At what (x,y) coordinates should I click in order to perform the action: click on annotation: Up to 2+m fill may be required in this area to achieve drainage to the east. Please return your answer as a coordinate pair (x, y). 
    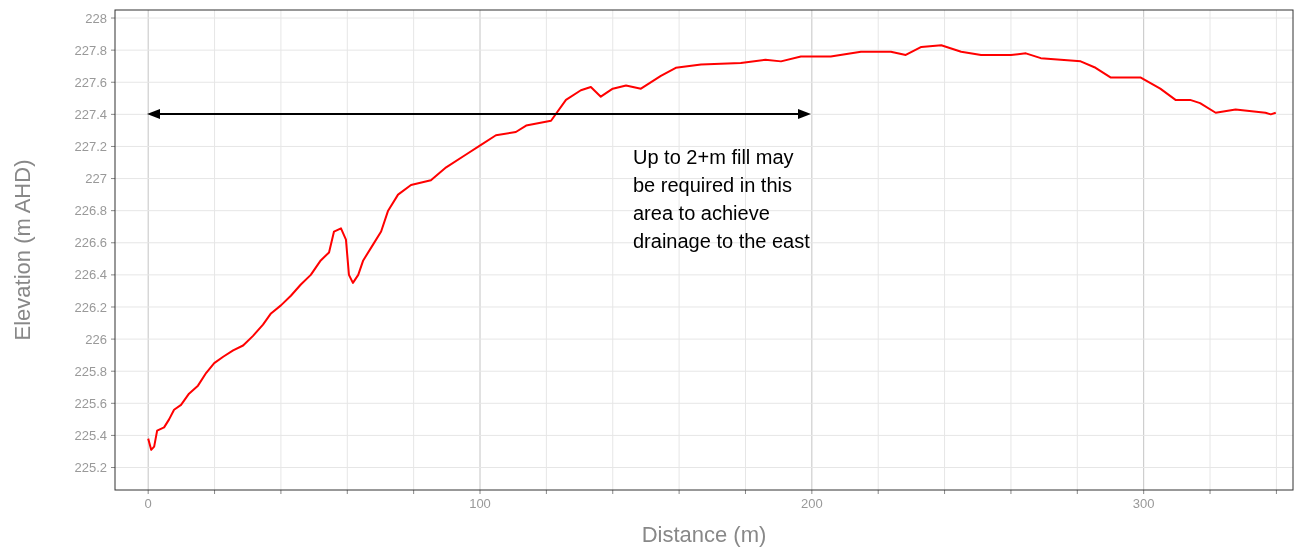
    Looking at the image, I should click on (722, 199).